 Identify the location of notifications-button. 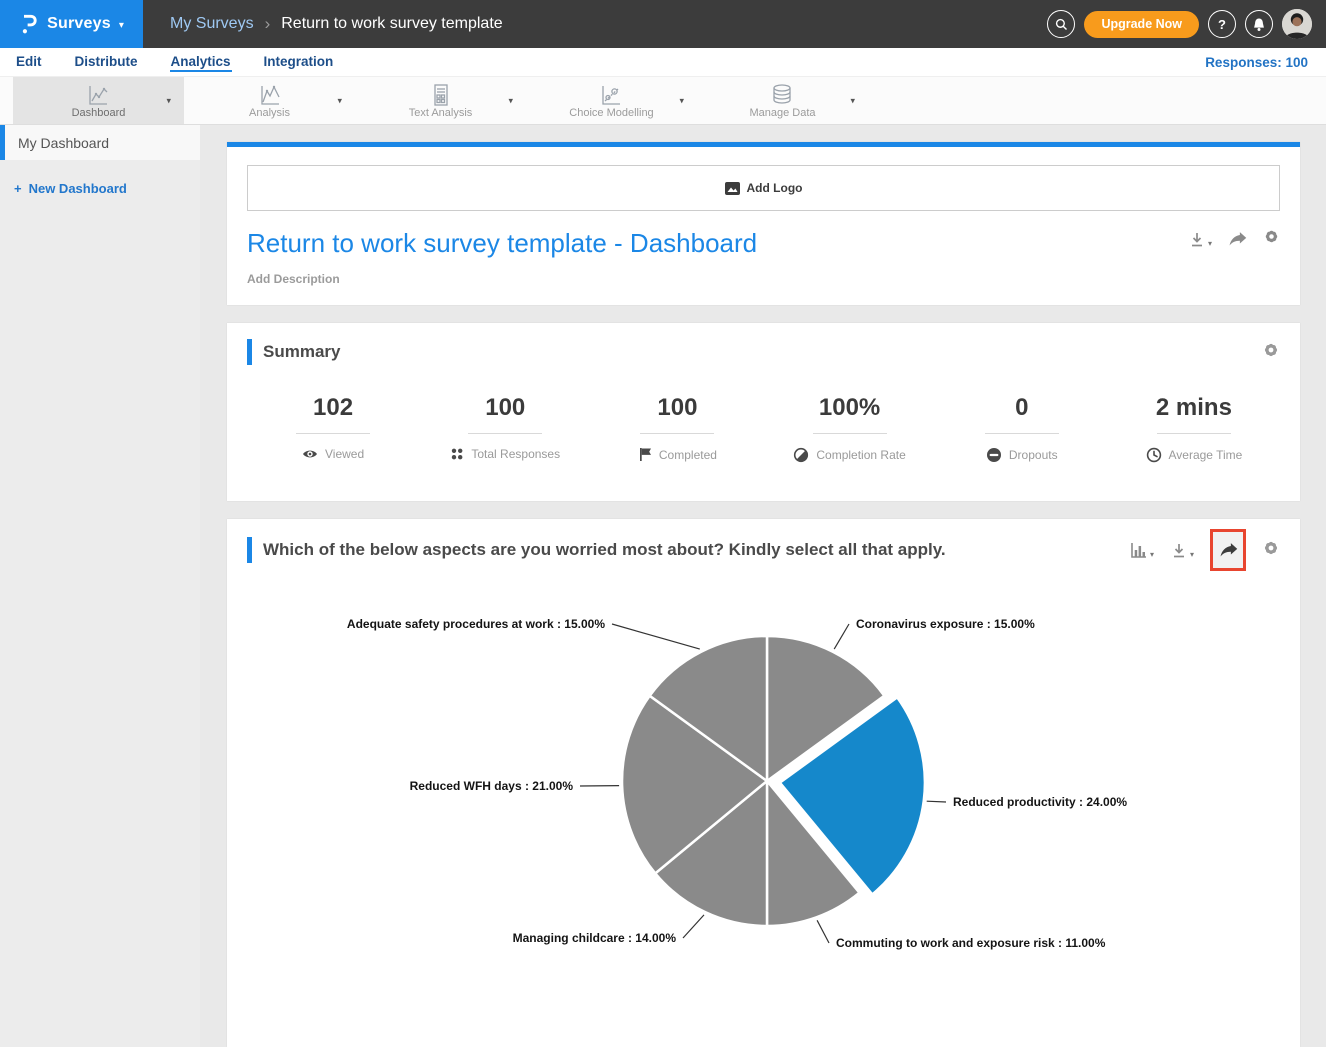
(1259, 24).